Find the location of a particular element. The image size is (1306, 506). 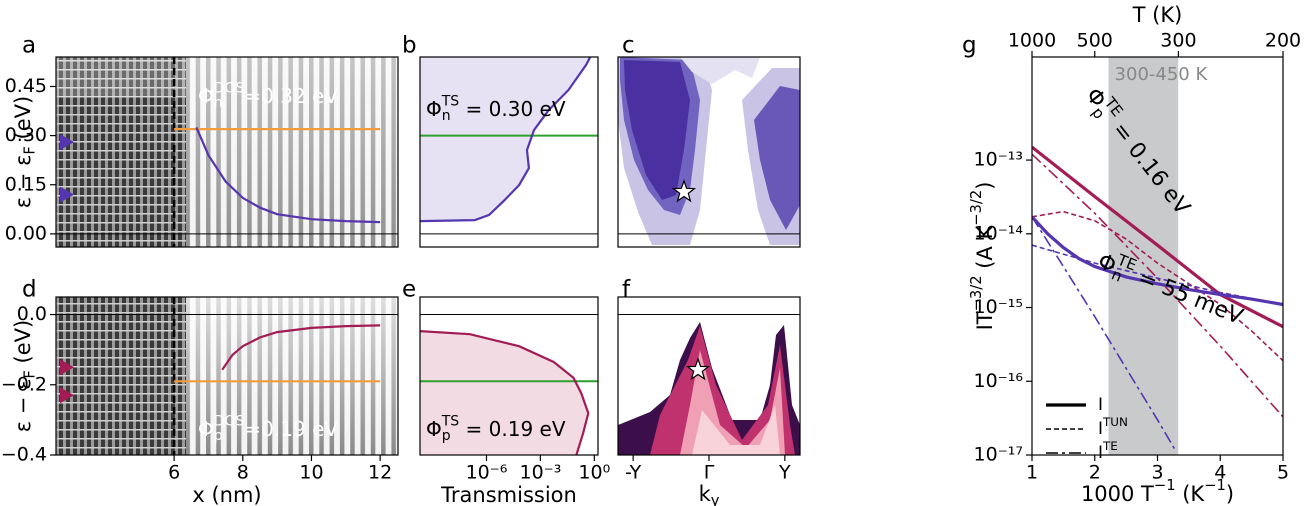

y-tick-label: 0.00 is located at coordinates (26, 233).